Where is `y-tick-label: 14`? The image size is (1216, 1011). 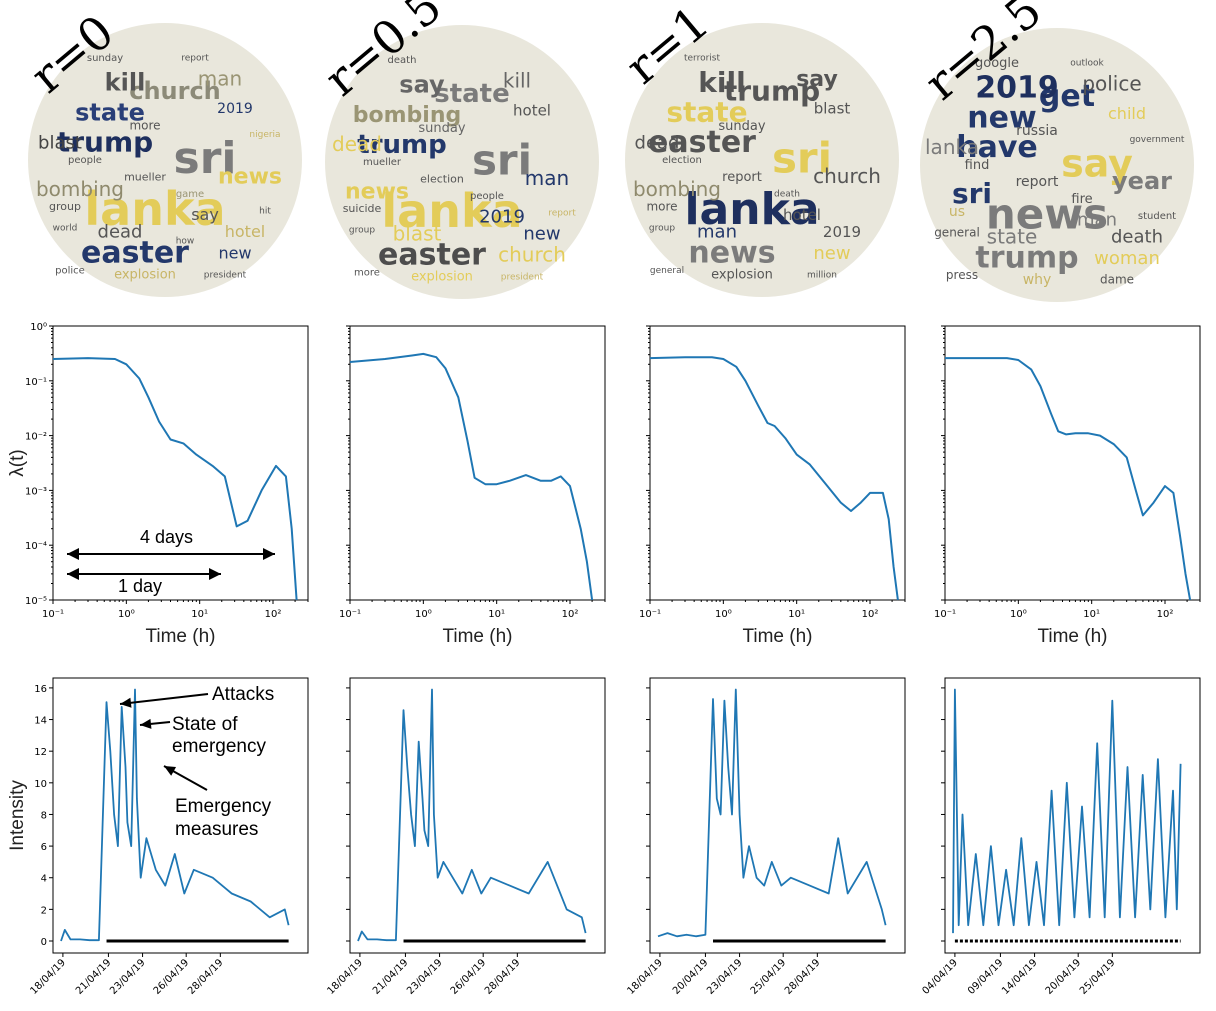
y-tick-label: 14 is located at coordinates (40, 721).